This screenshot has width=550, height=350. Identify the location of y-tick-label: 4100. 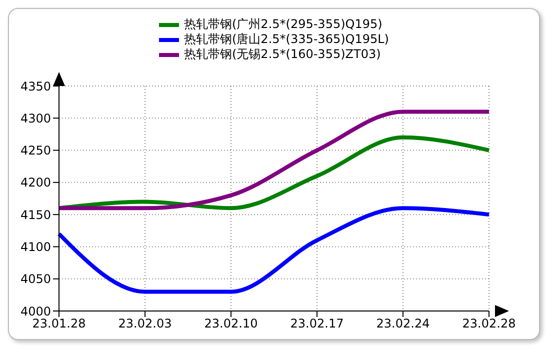
(35, 247).